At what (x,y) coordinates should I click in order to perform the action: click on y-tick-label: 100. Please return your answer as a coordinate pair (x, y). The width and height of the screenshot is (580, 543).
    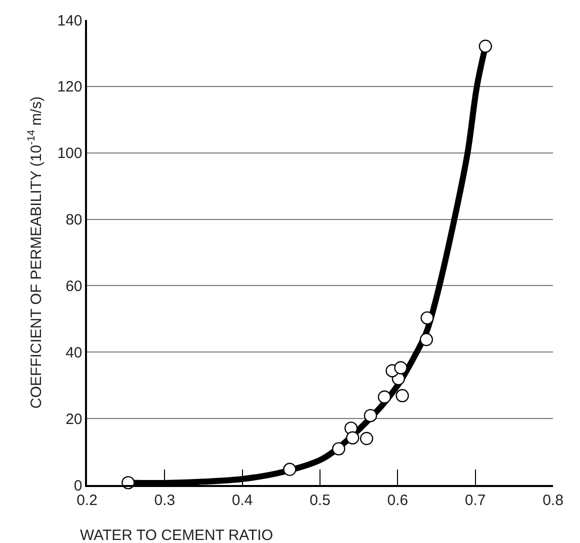
    Looking at the image, I should click on (69, 153).